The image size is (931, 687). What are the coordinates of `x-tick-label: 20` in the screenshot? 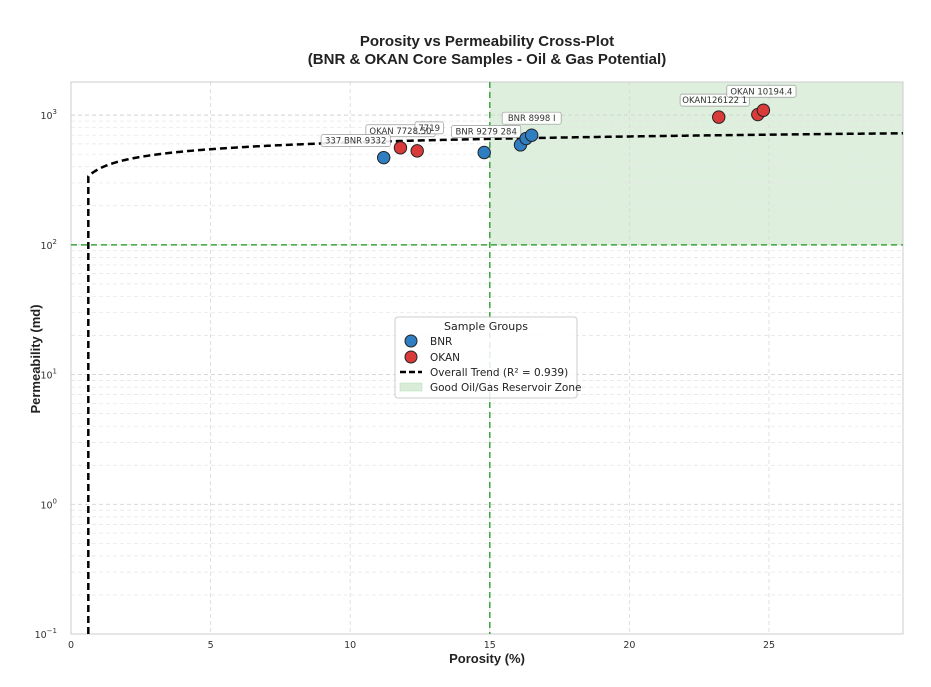 It's located at (629, 645).